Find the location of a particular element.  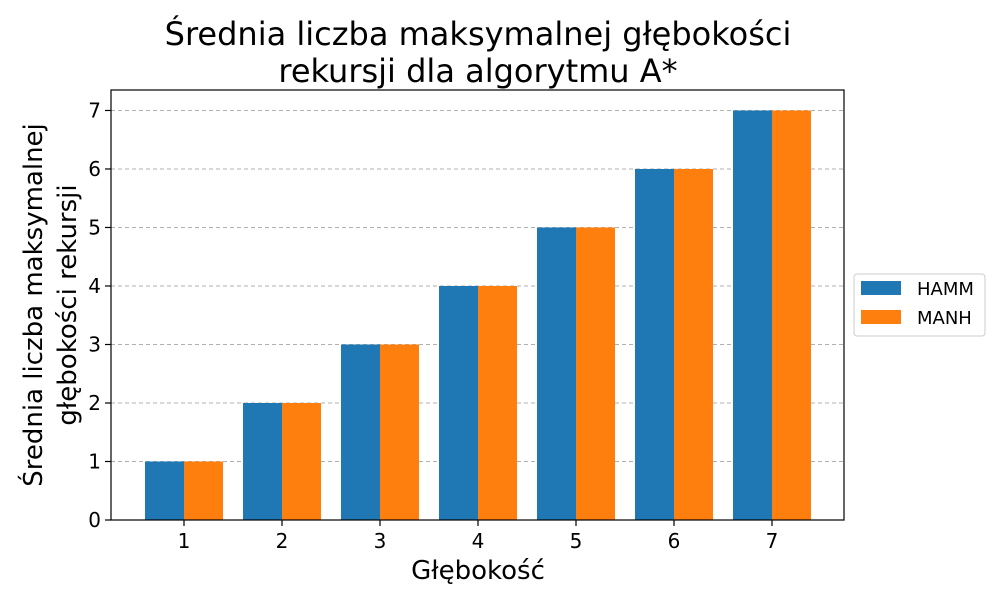

y-axis-ticks: 0 1 2 3 4 5 6 7 is located at coordinates (99, 315).